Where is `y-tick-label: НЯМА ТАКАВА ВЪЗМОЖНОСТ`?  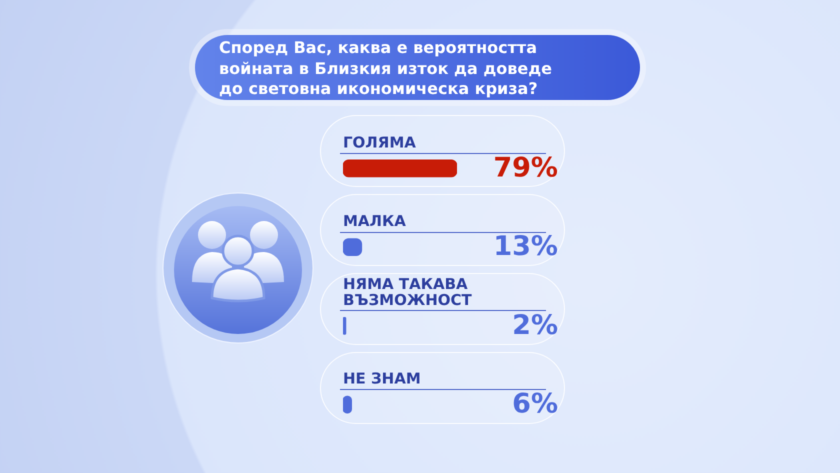 y-tick-label: НЯМА ТАКАВА ВЪЗМОЖНОСТ is located at coordinates (408, 291).